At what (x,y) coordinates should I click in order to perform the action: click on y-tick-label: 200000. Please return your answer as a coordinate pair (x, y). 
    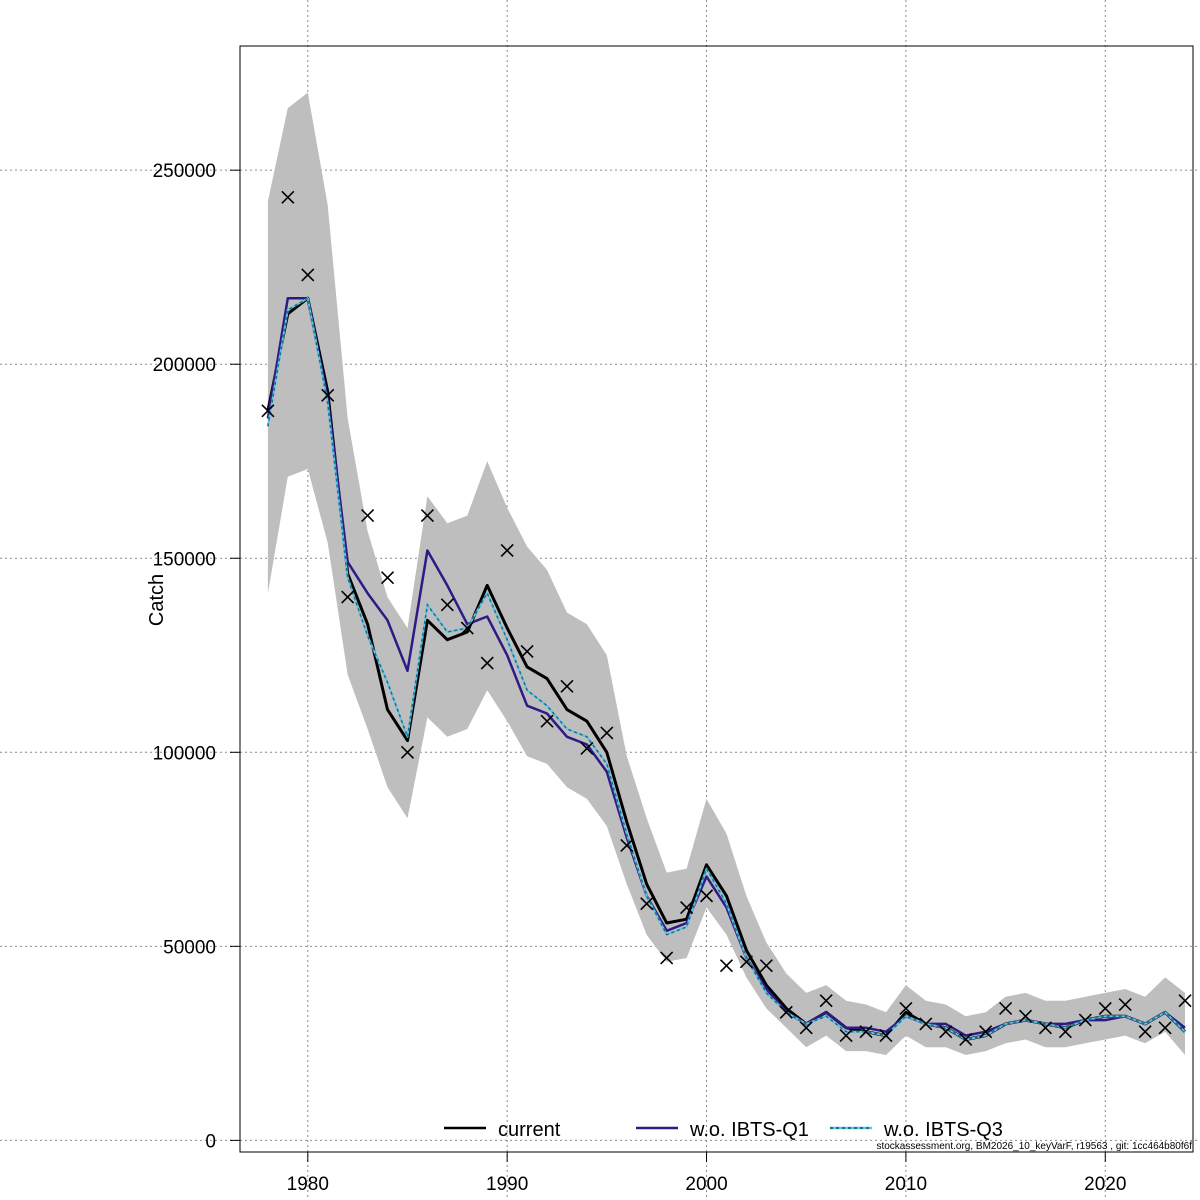
    Looking at the image, I should click on (184, 365).